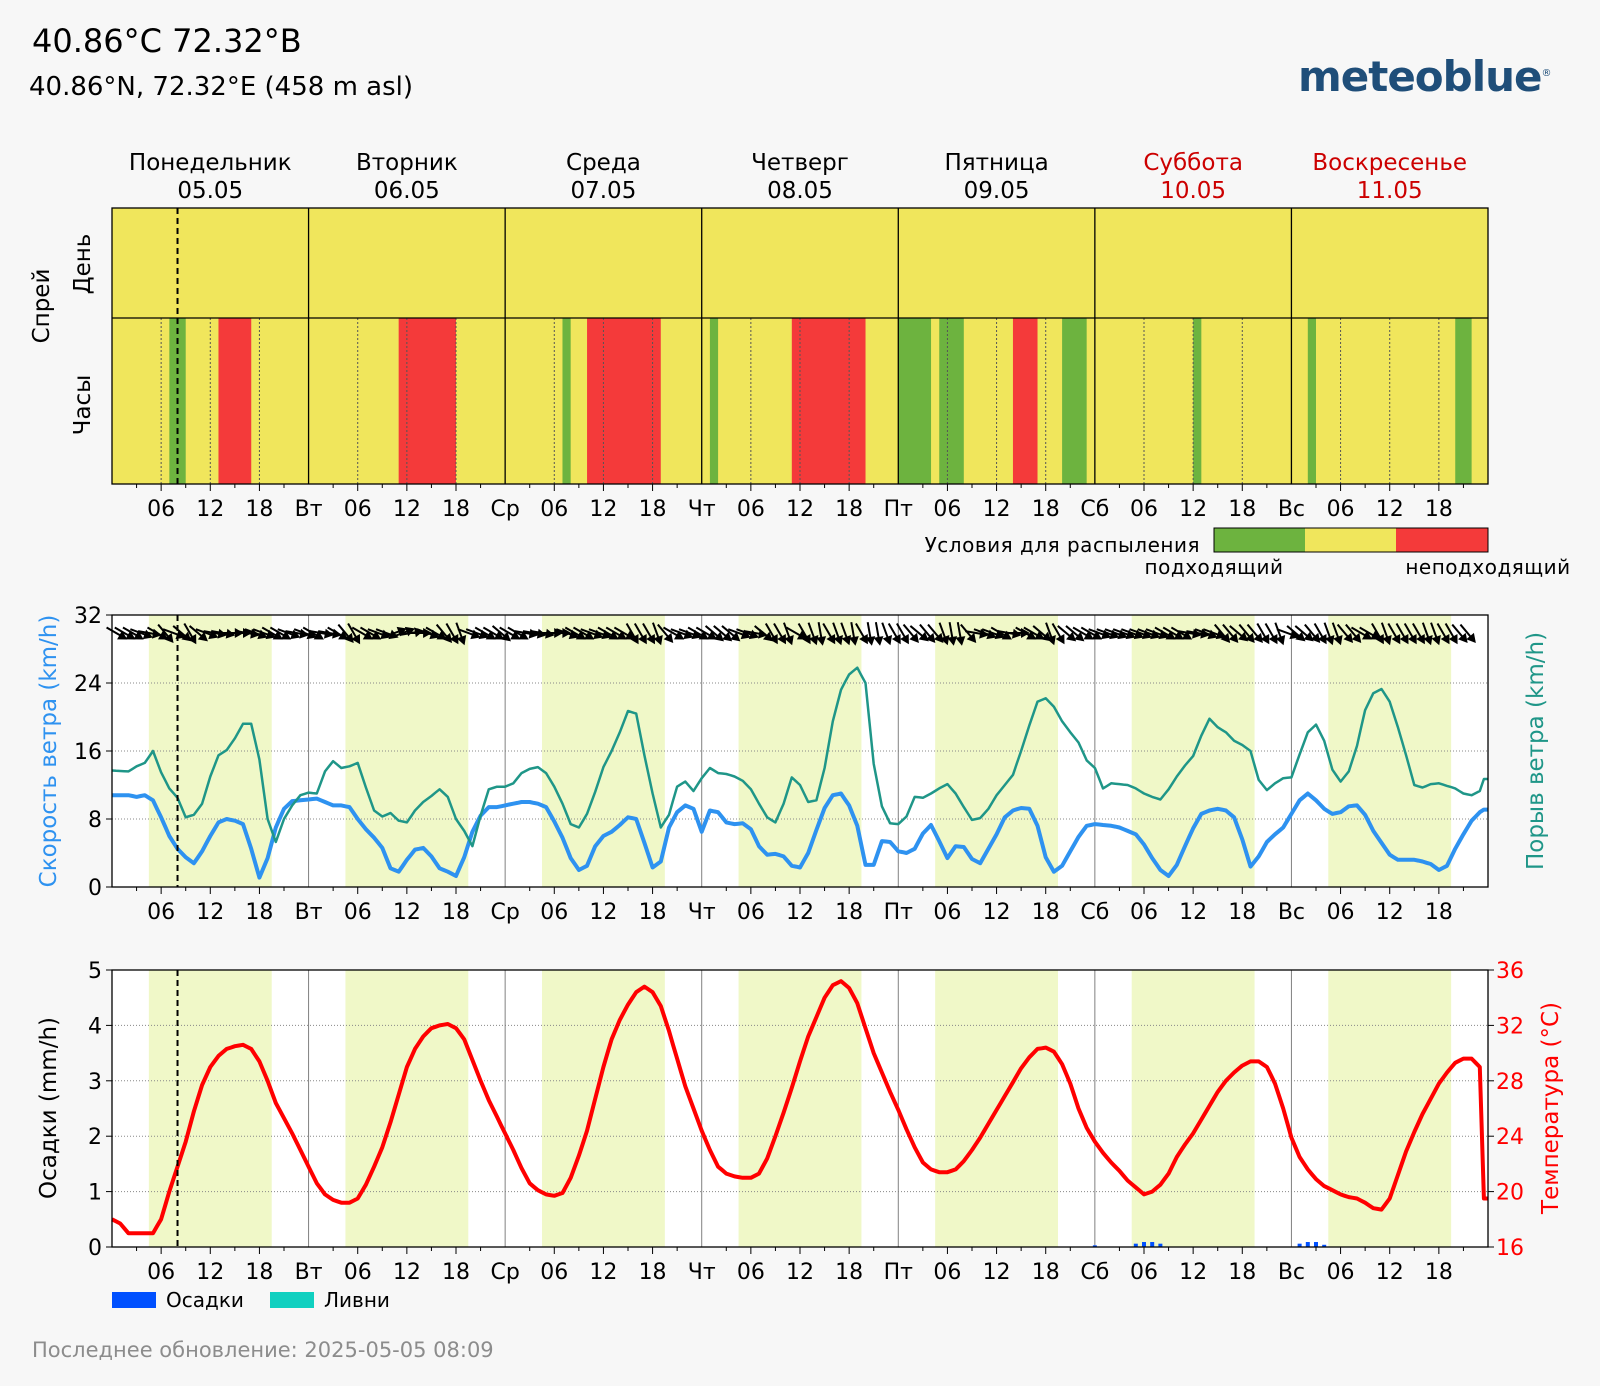 The width and height of the screenshot is (1600, 1386). I want to click on wind-speed-line, so click(800, 835).